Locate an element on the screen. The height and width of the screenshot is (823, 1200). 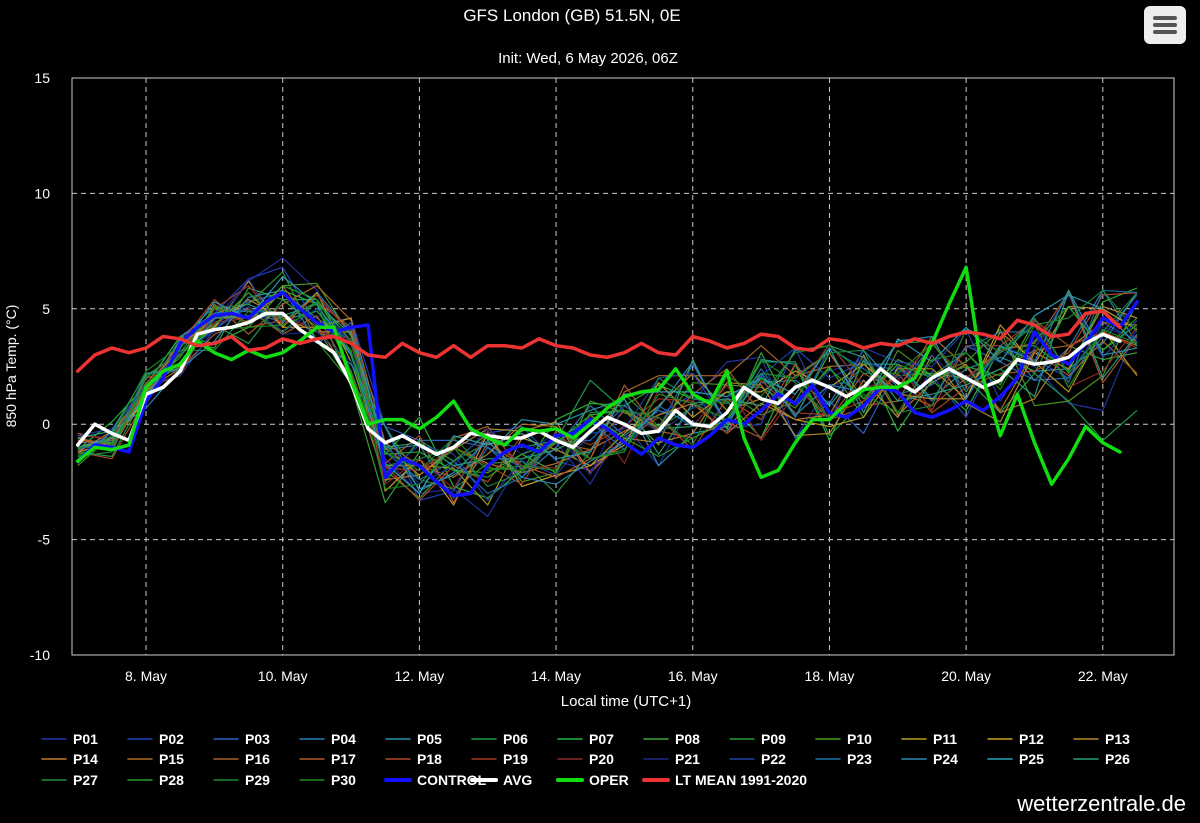
legend-label: P09 is located at coordinates (773, 739).